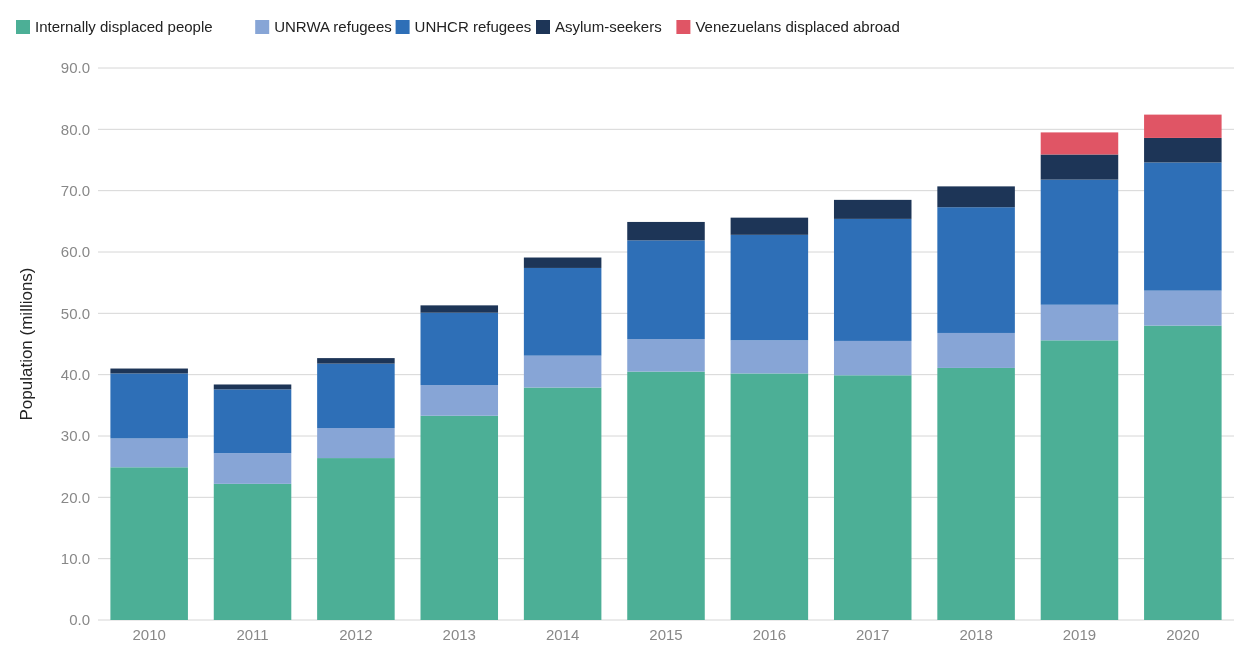  What do you see at coordinates (473, 26) in the screenshot?
I see `legend-label: UNHCR refugees` at bounding box center [473, 26].